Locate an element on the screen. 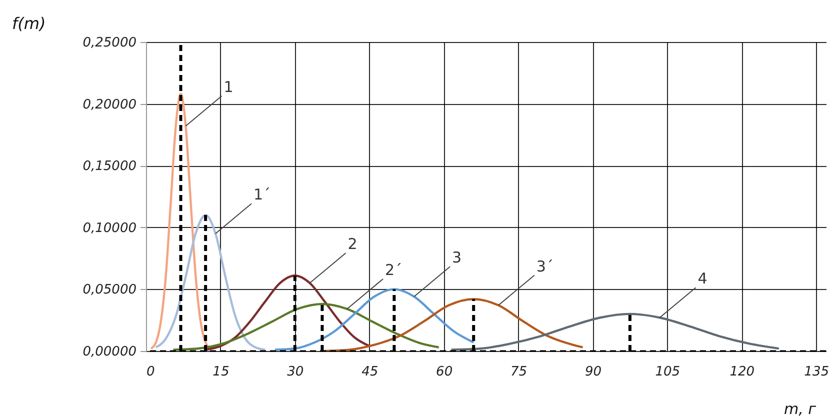  annotation: 3 is located at coordinates (457, 257).